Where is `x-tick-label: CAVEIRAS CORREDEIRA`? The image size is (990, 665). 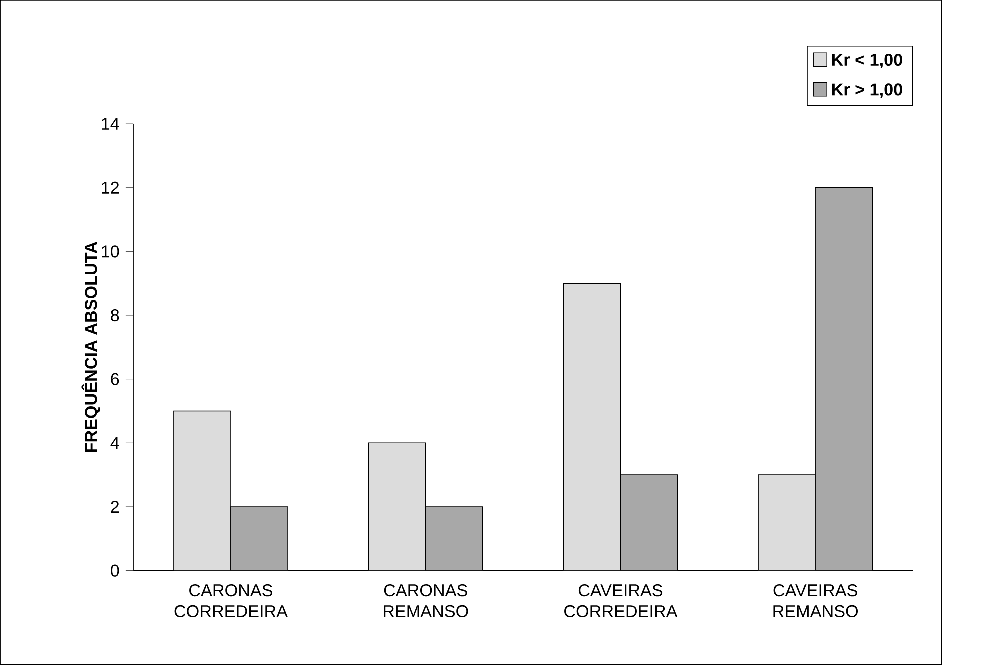
x-tick-label: CAVEIRAS CORREDEIRA is located at coordinates (621, 601).